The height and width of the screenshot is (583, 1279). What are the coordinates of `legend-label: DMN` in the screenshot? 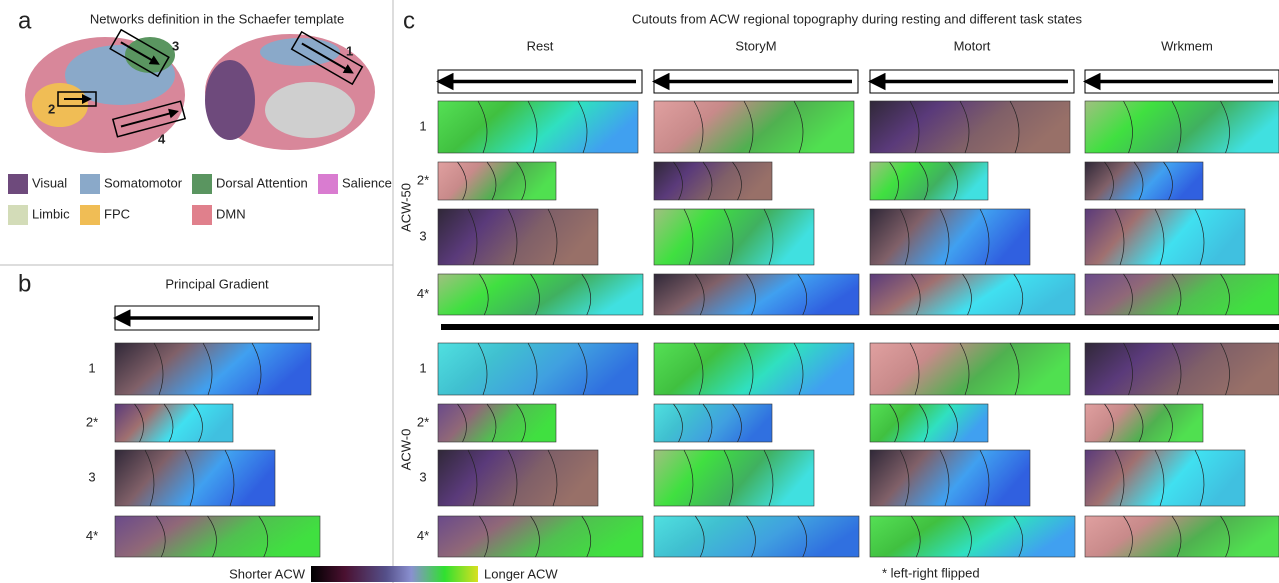 It's located at (231, 213).